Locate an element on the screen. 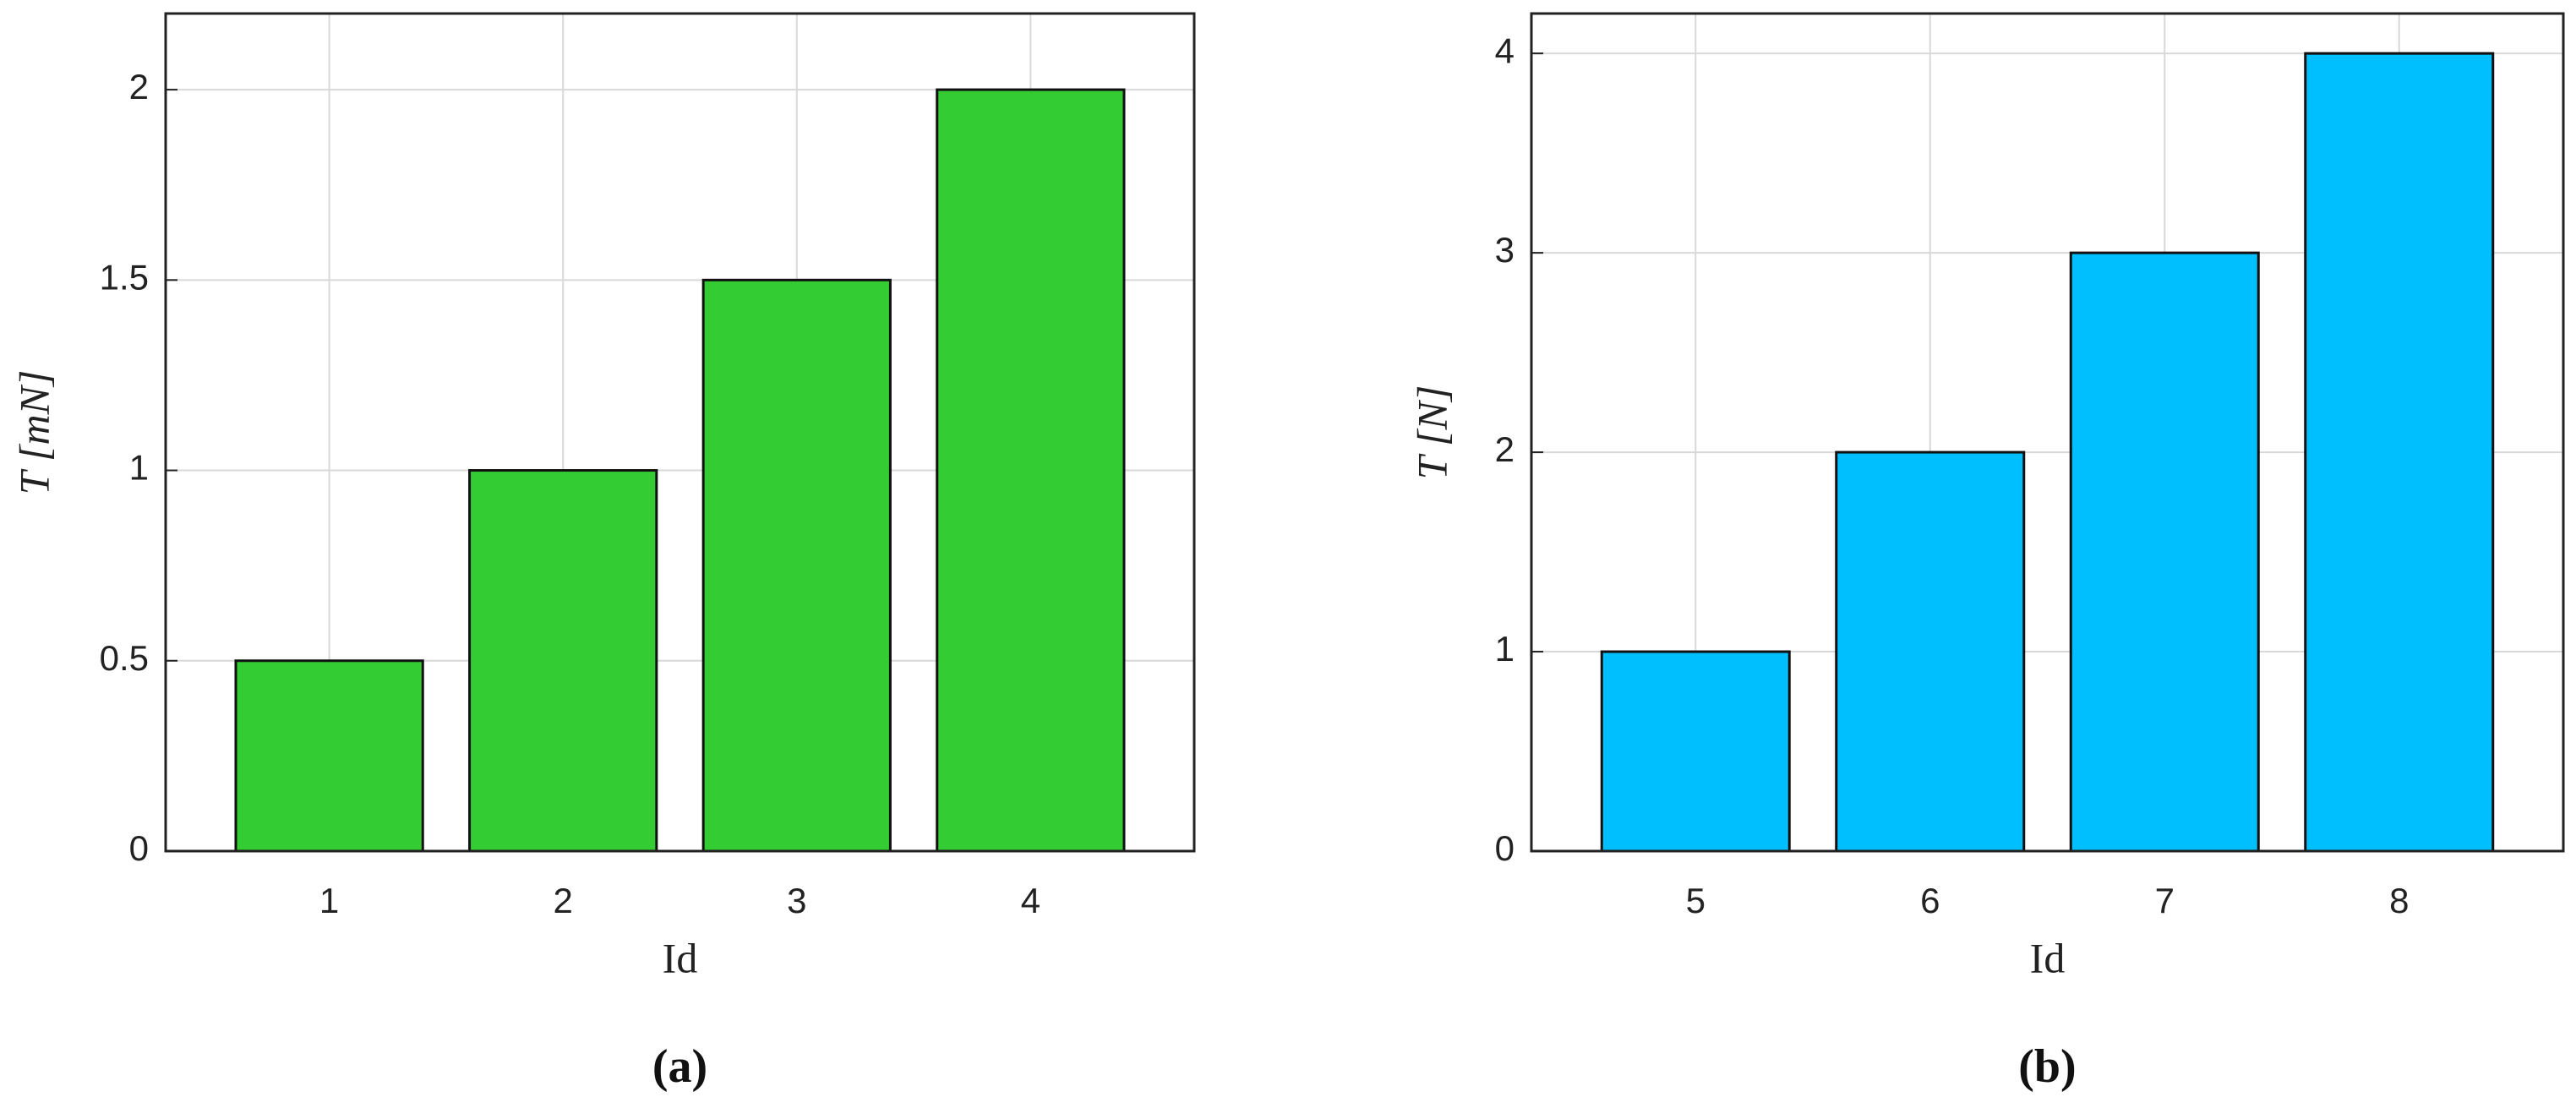  y-axis-label: T [mN] is located at coordinates (33, 433).